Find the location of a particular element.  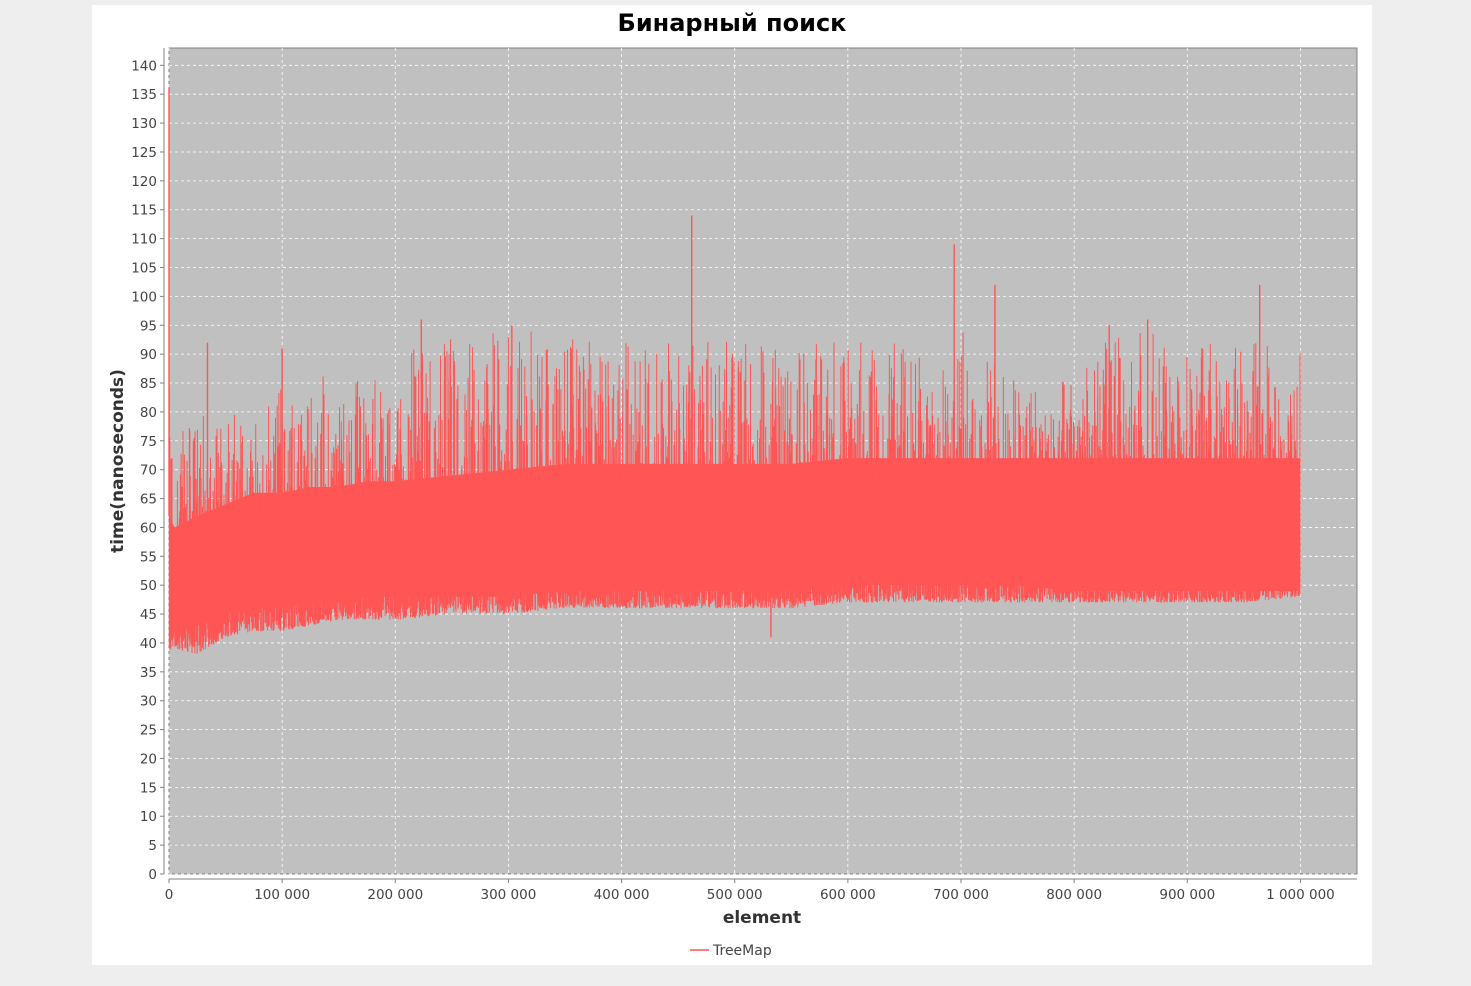

y-tick-label: 100 is located at coordinates (144, 297).